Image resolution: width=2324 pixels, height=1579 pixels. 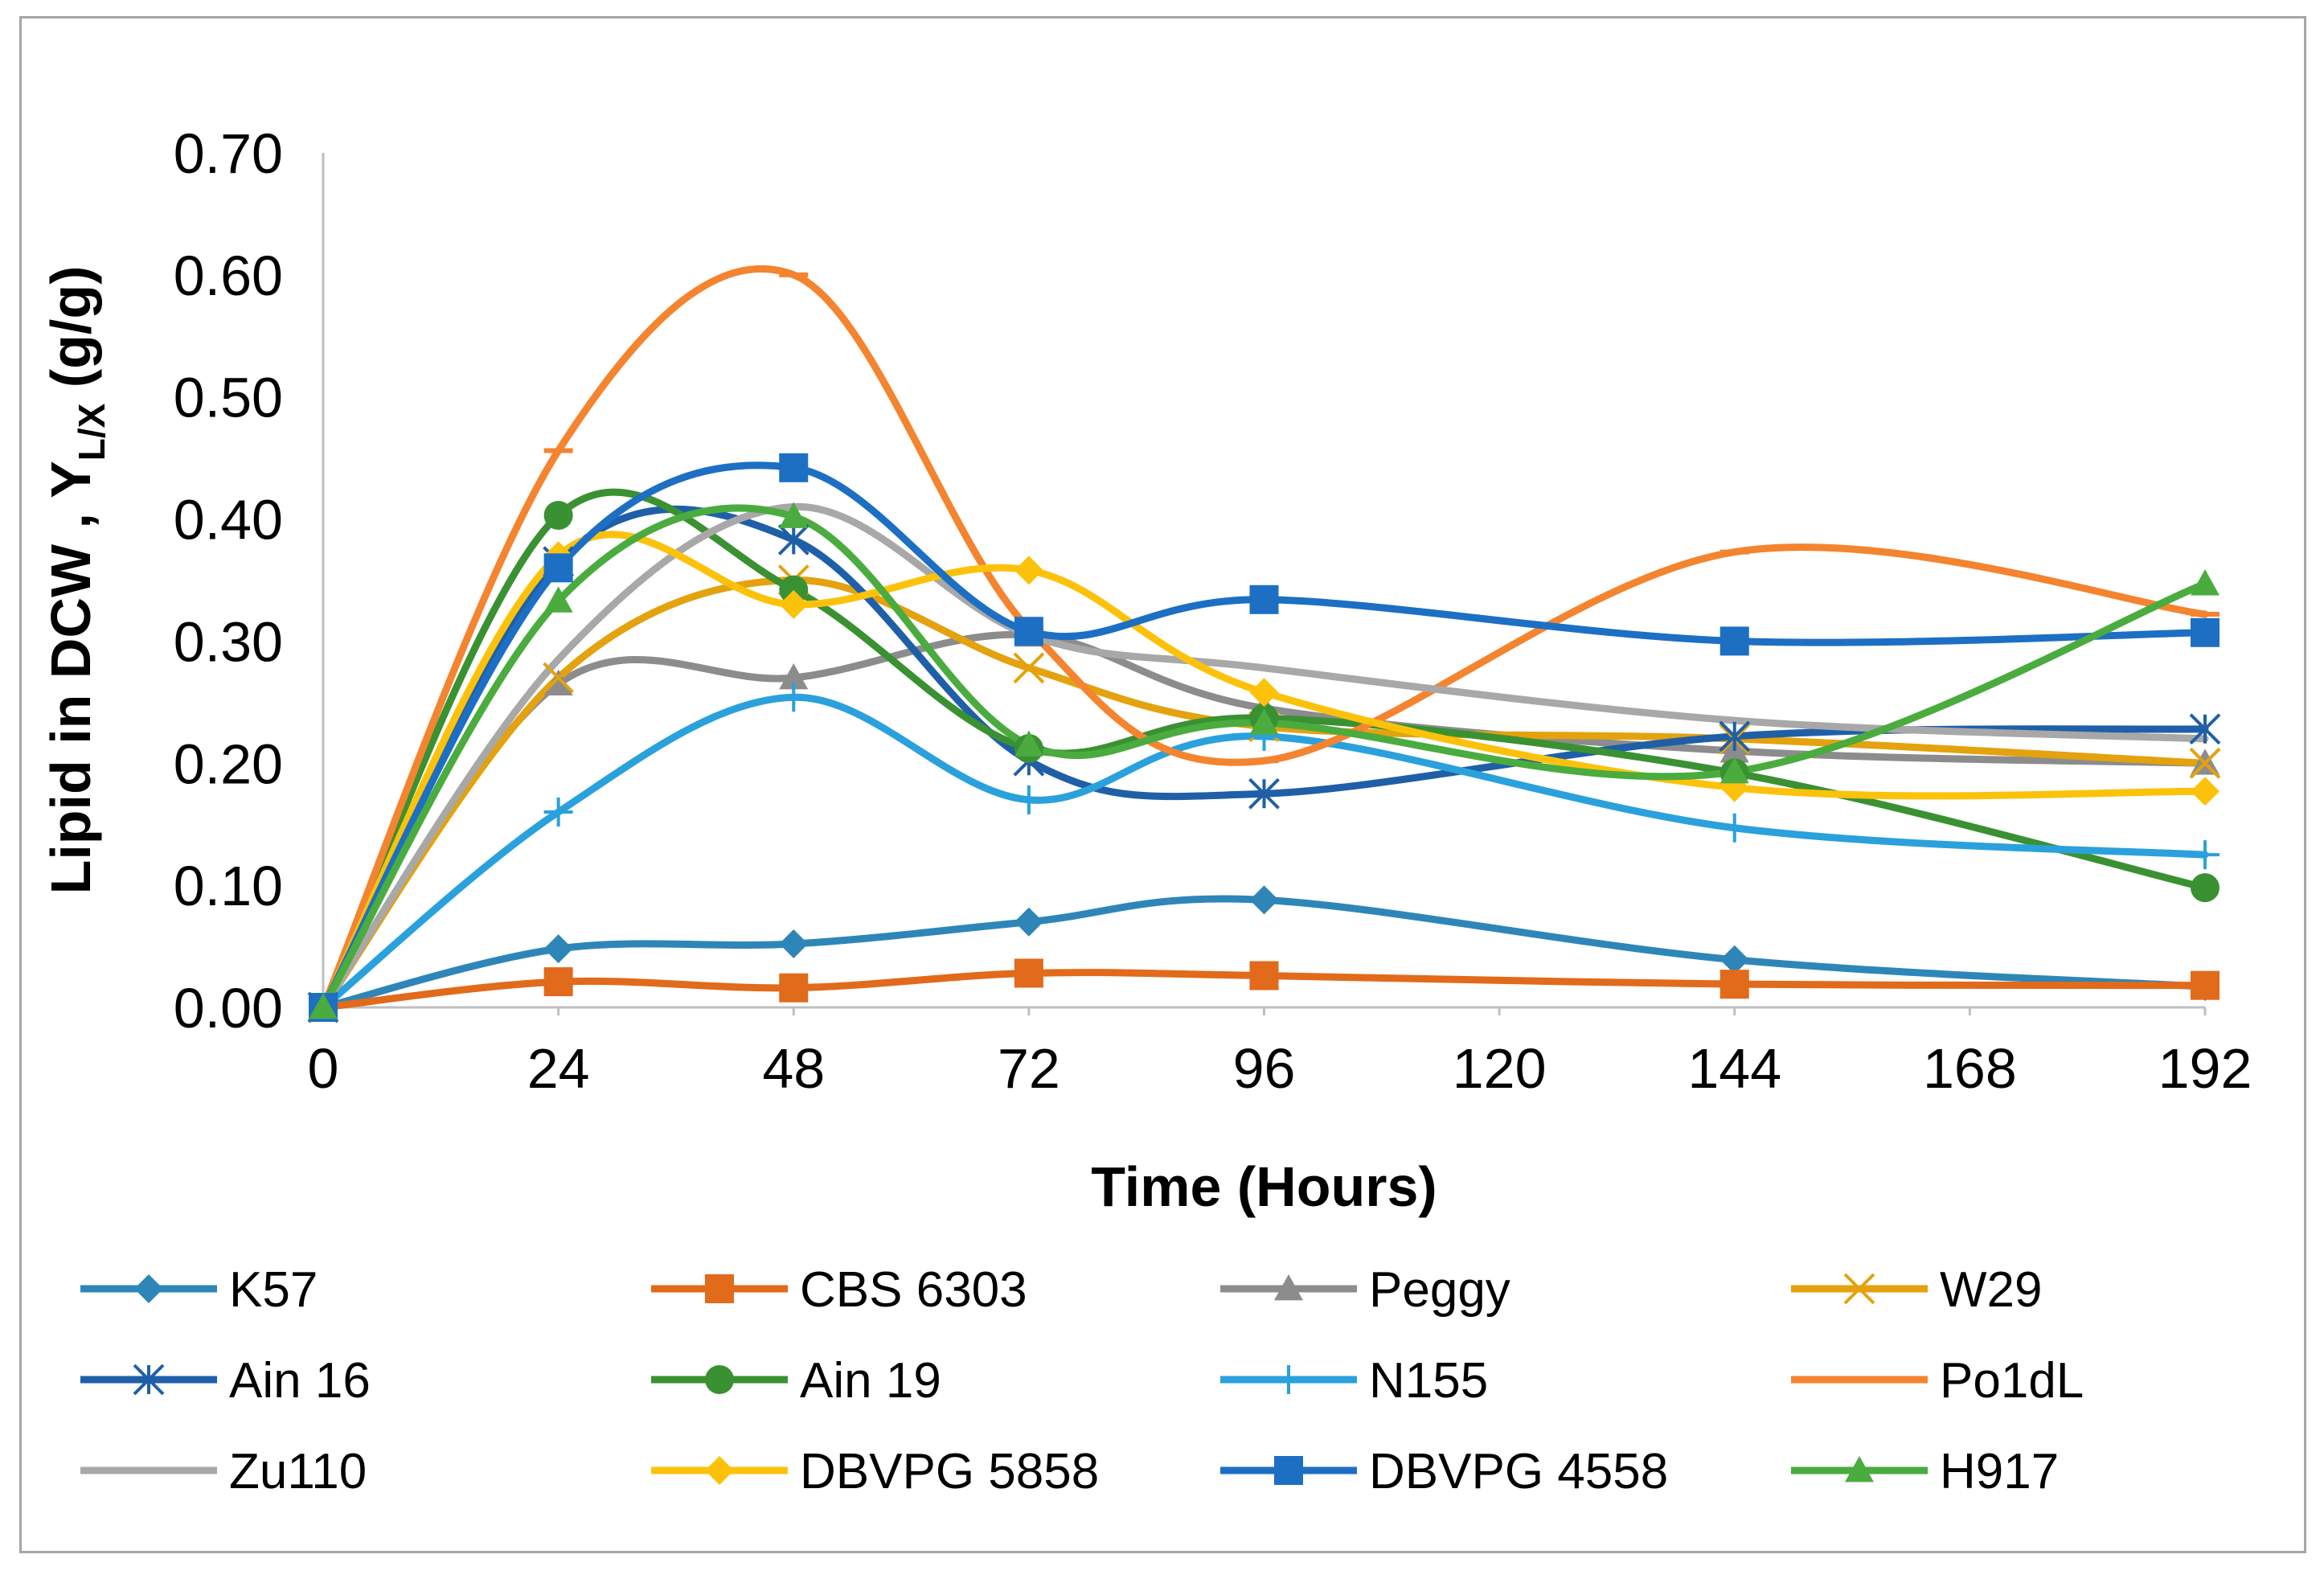 What do you see at coordinates (1999, 1472) in the screenshot?
I see `legend-label-h917: H917` at bounding box center [1999, 1472].